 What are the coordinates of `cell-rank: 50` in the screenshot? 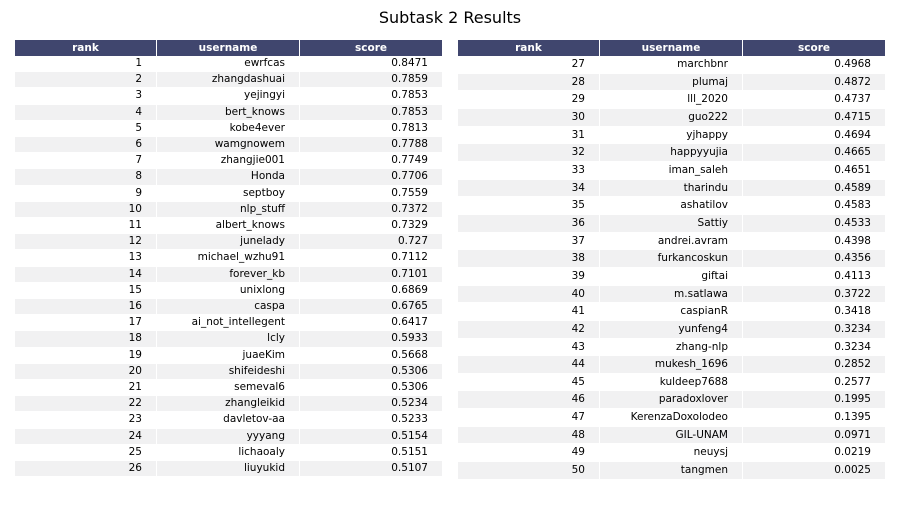 It's located at (529, 471).